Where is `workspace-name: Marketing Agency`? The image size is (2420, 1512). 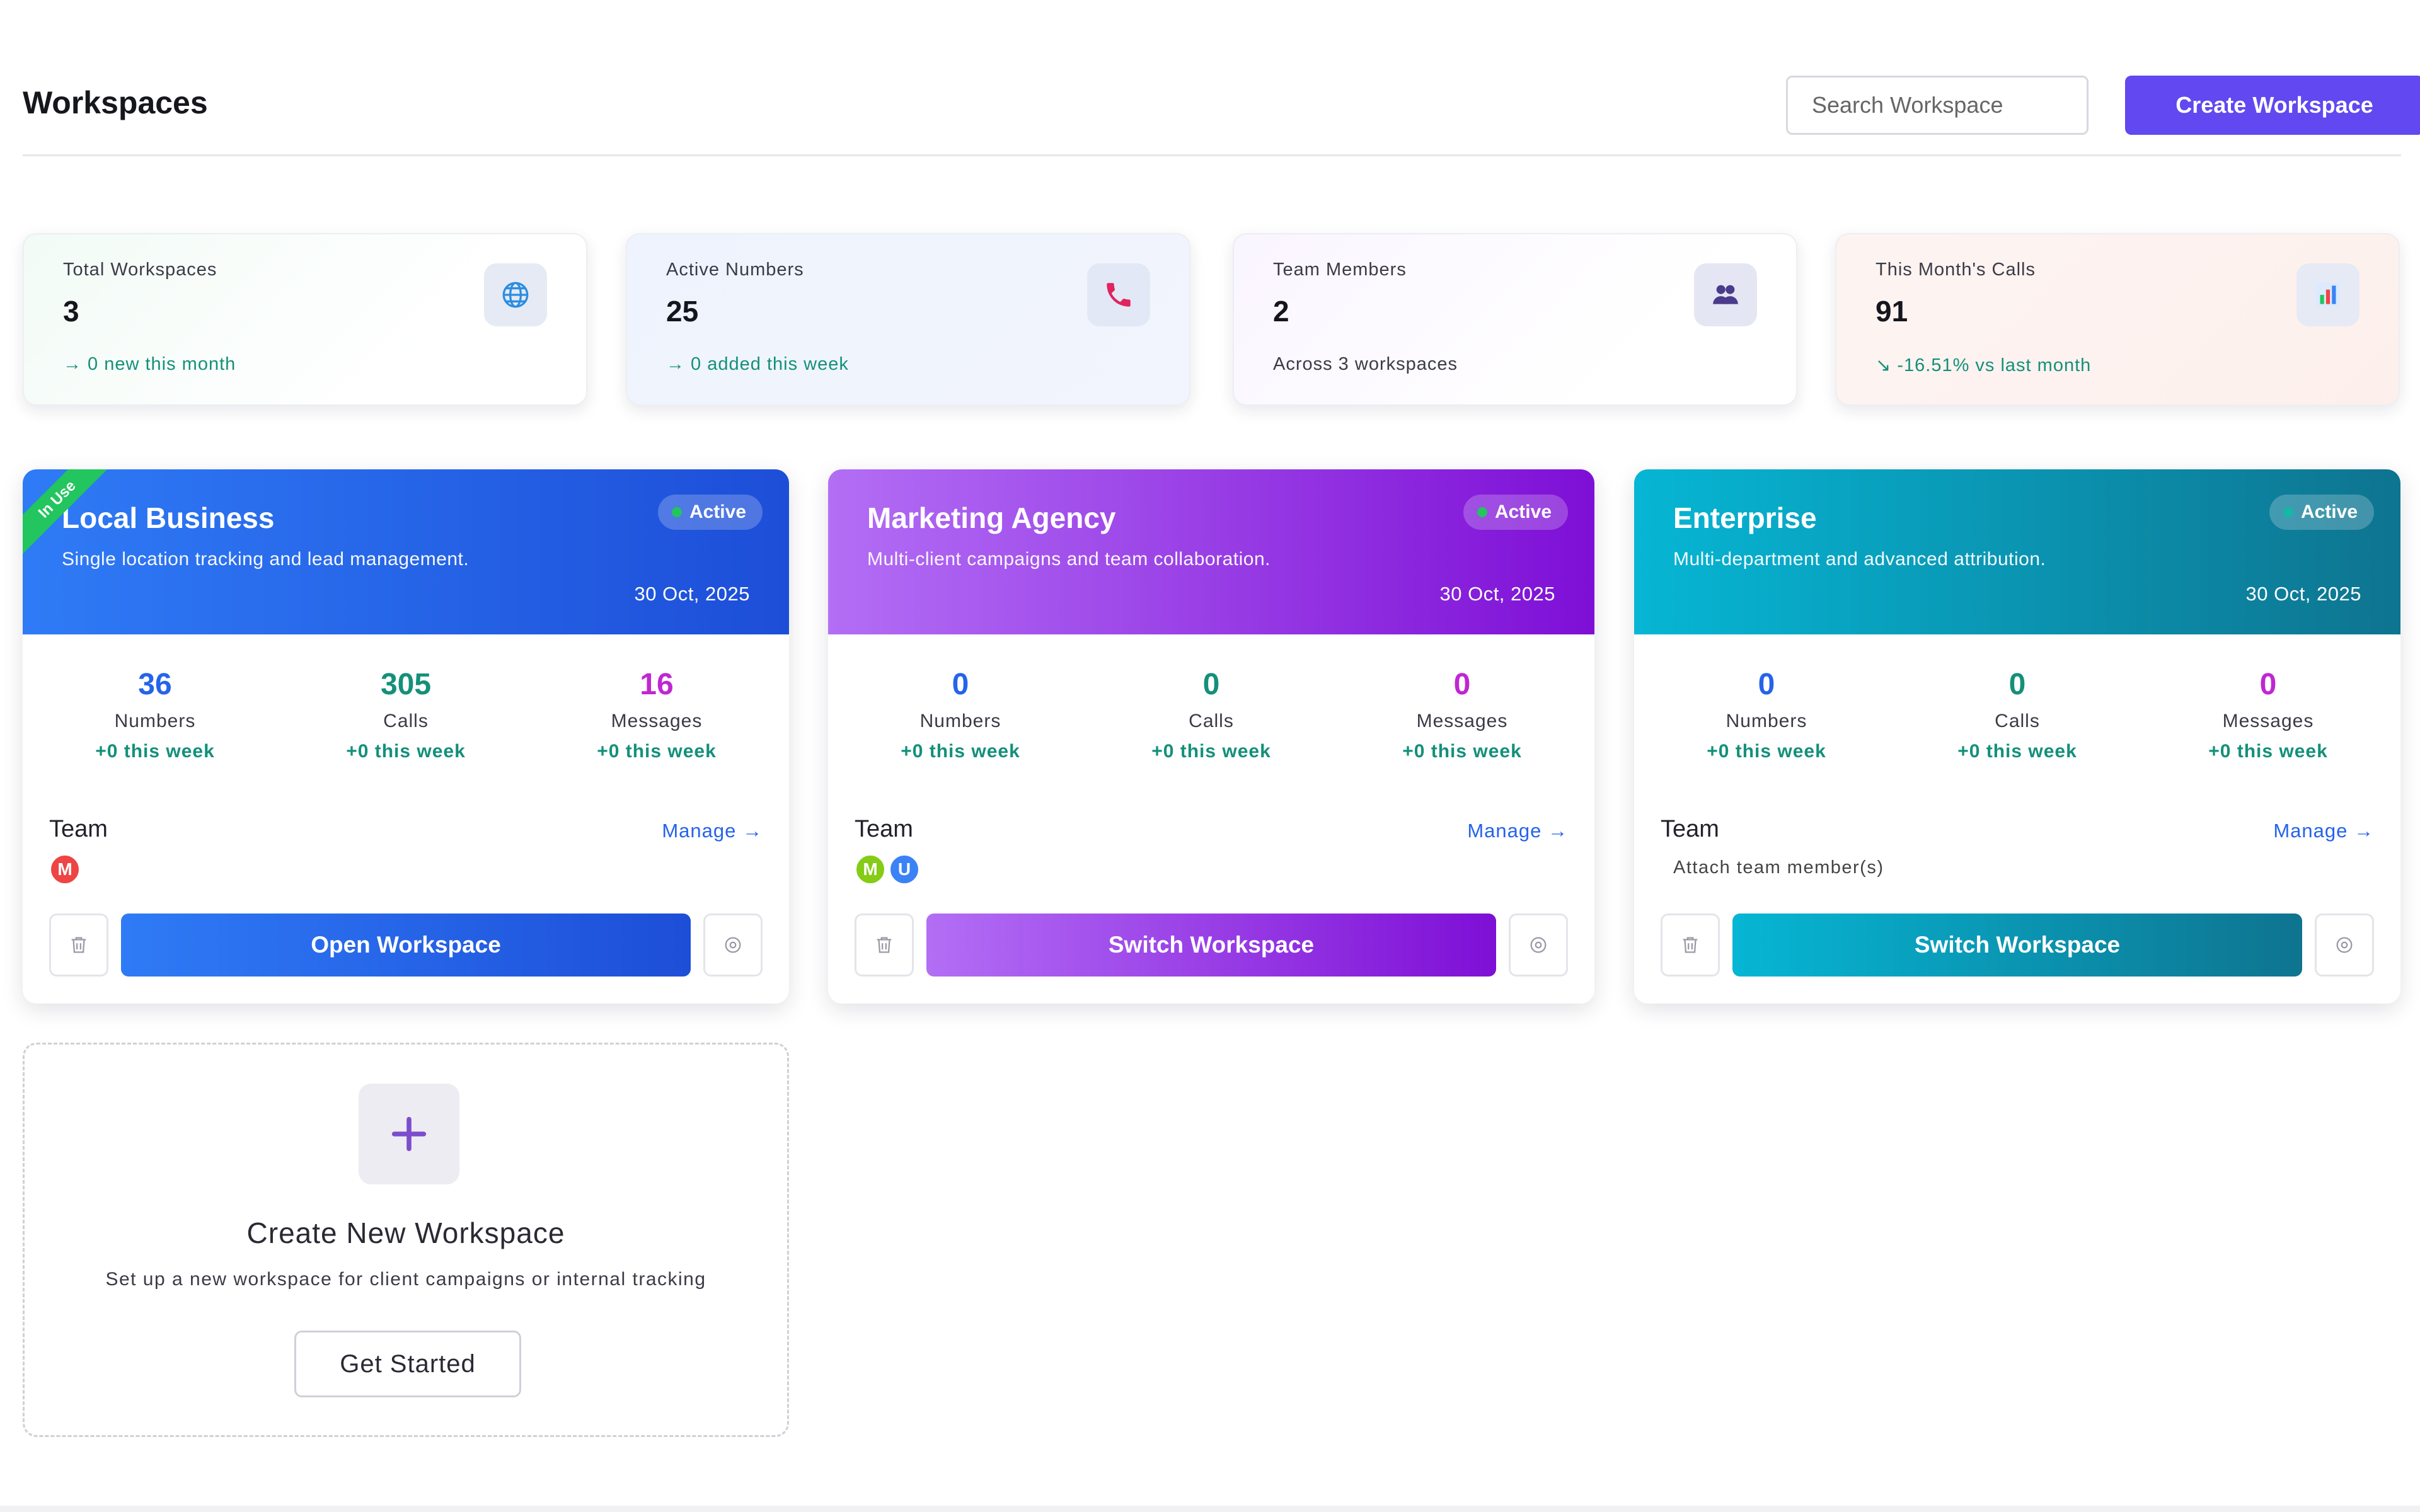
workspace-name: Marketing Agency is located at coordinates (992, 517).